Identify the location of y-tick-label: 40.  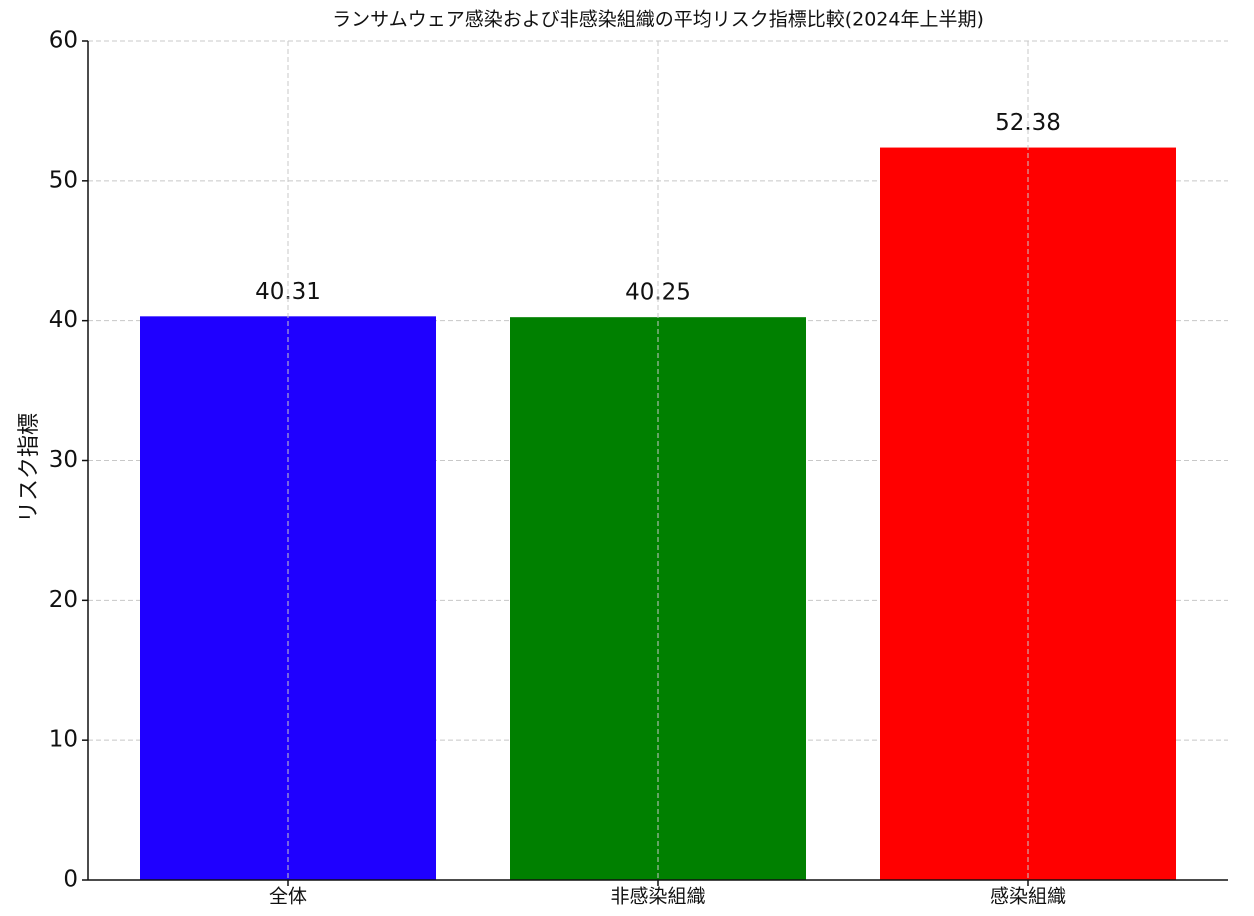
(63, 320).